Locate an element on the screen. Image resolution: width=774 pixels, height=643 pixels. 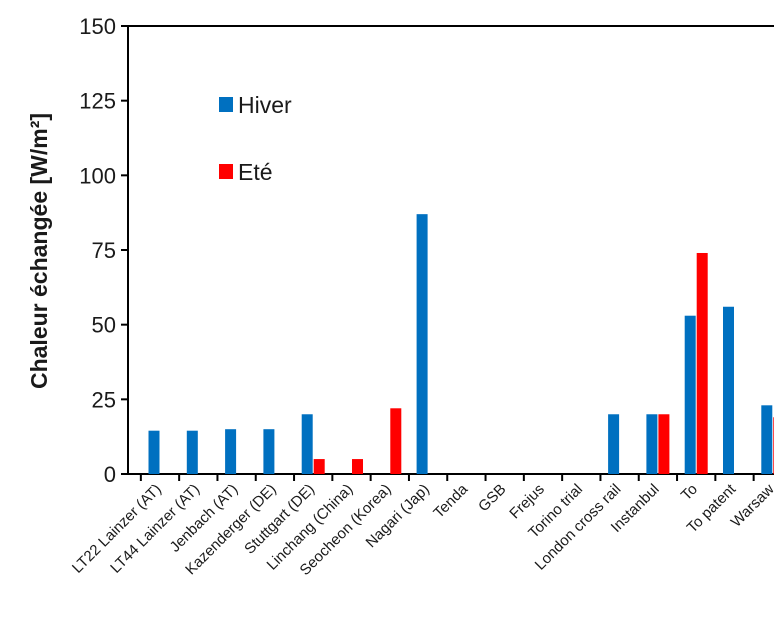
y-axis-ticks: 0 25 50 75 100 125 150 is located at coordinates (103, 250).